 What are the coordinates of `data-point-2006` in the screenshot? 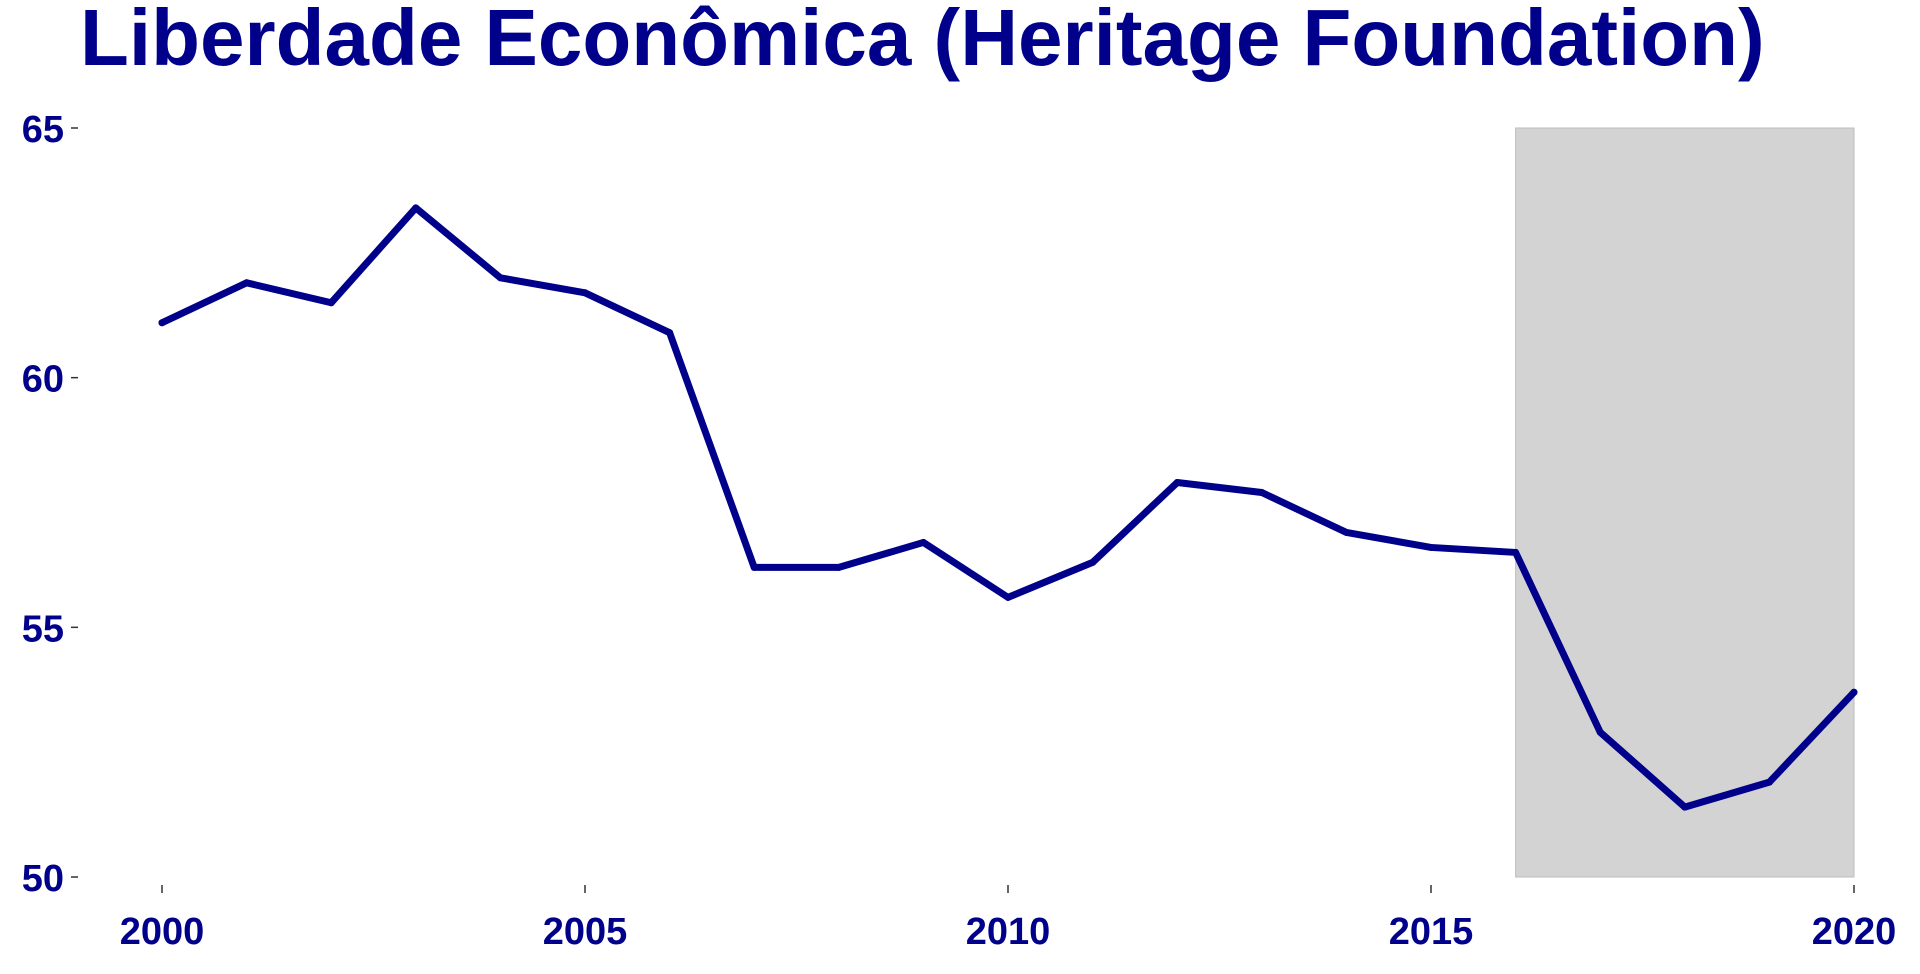 It's located at (670, 333).